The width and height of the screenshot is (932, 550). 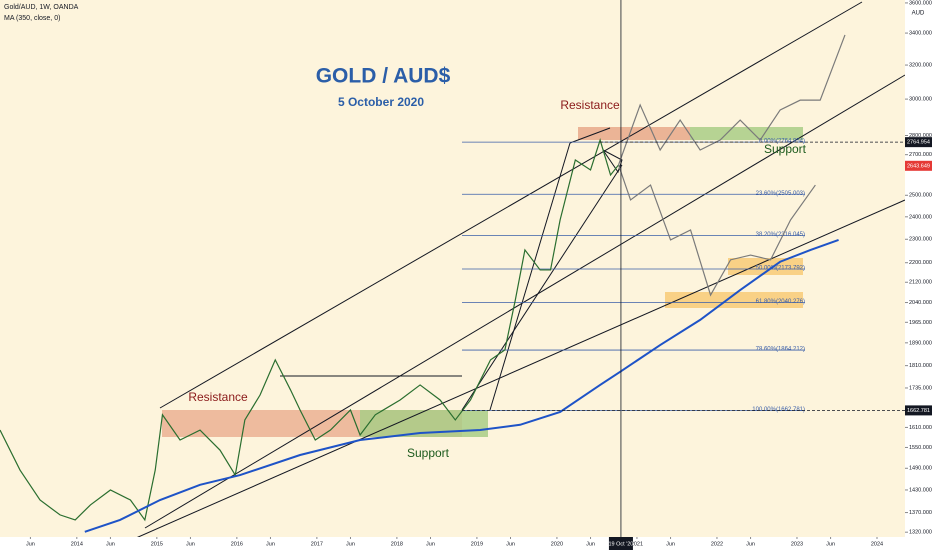 I want to click on fib-label: 23.60%(2505.003), so click(x=780, y=194).